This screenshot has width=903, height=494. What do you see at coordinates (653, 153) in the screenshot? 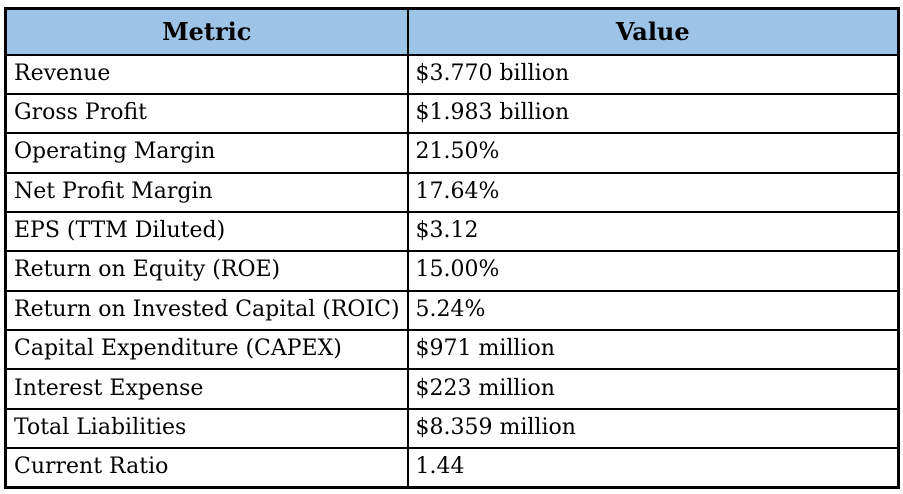
I see `value-cell: 21.50%` at bounding box center [653, 153].